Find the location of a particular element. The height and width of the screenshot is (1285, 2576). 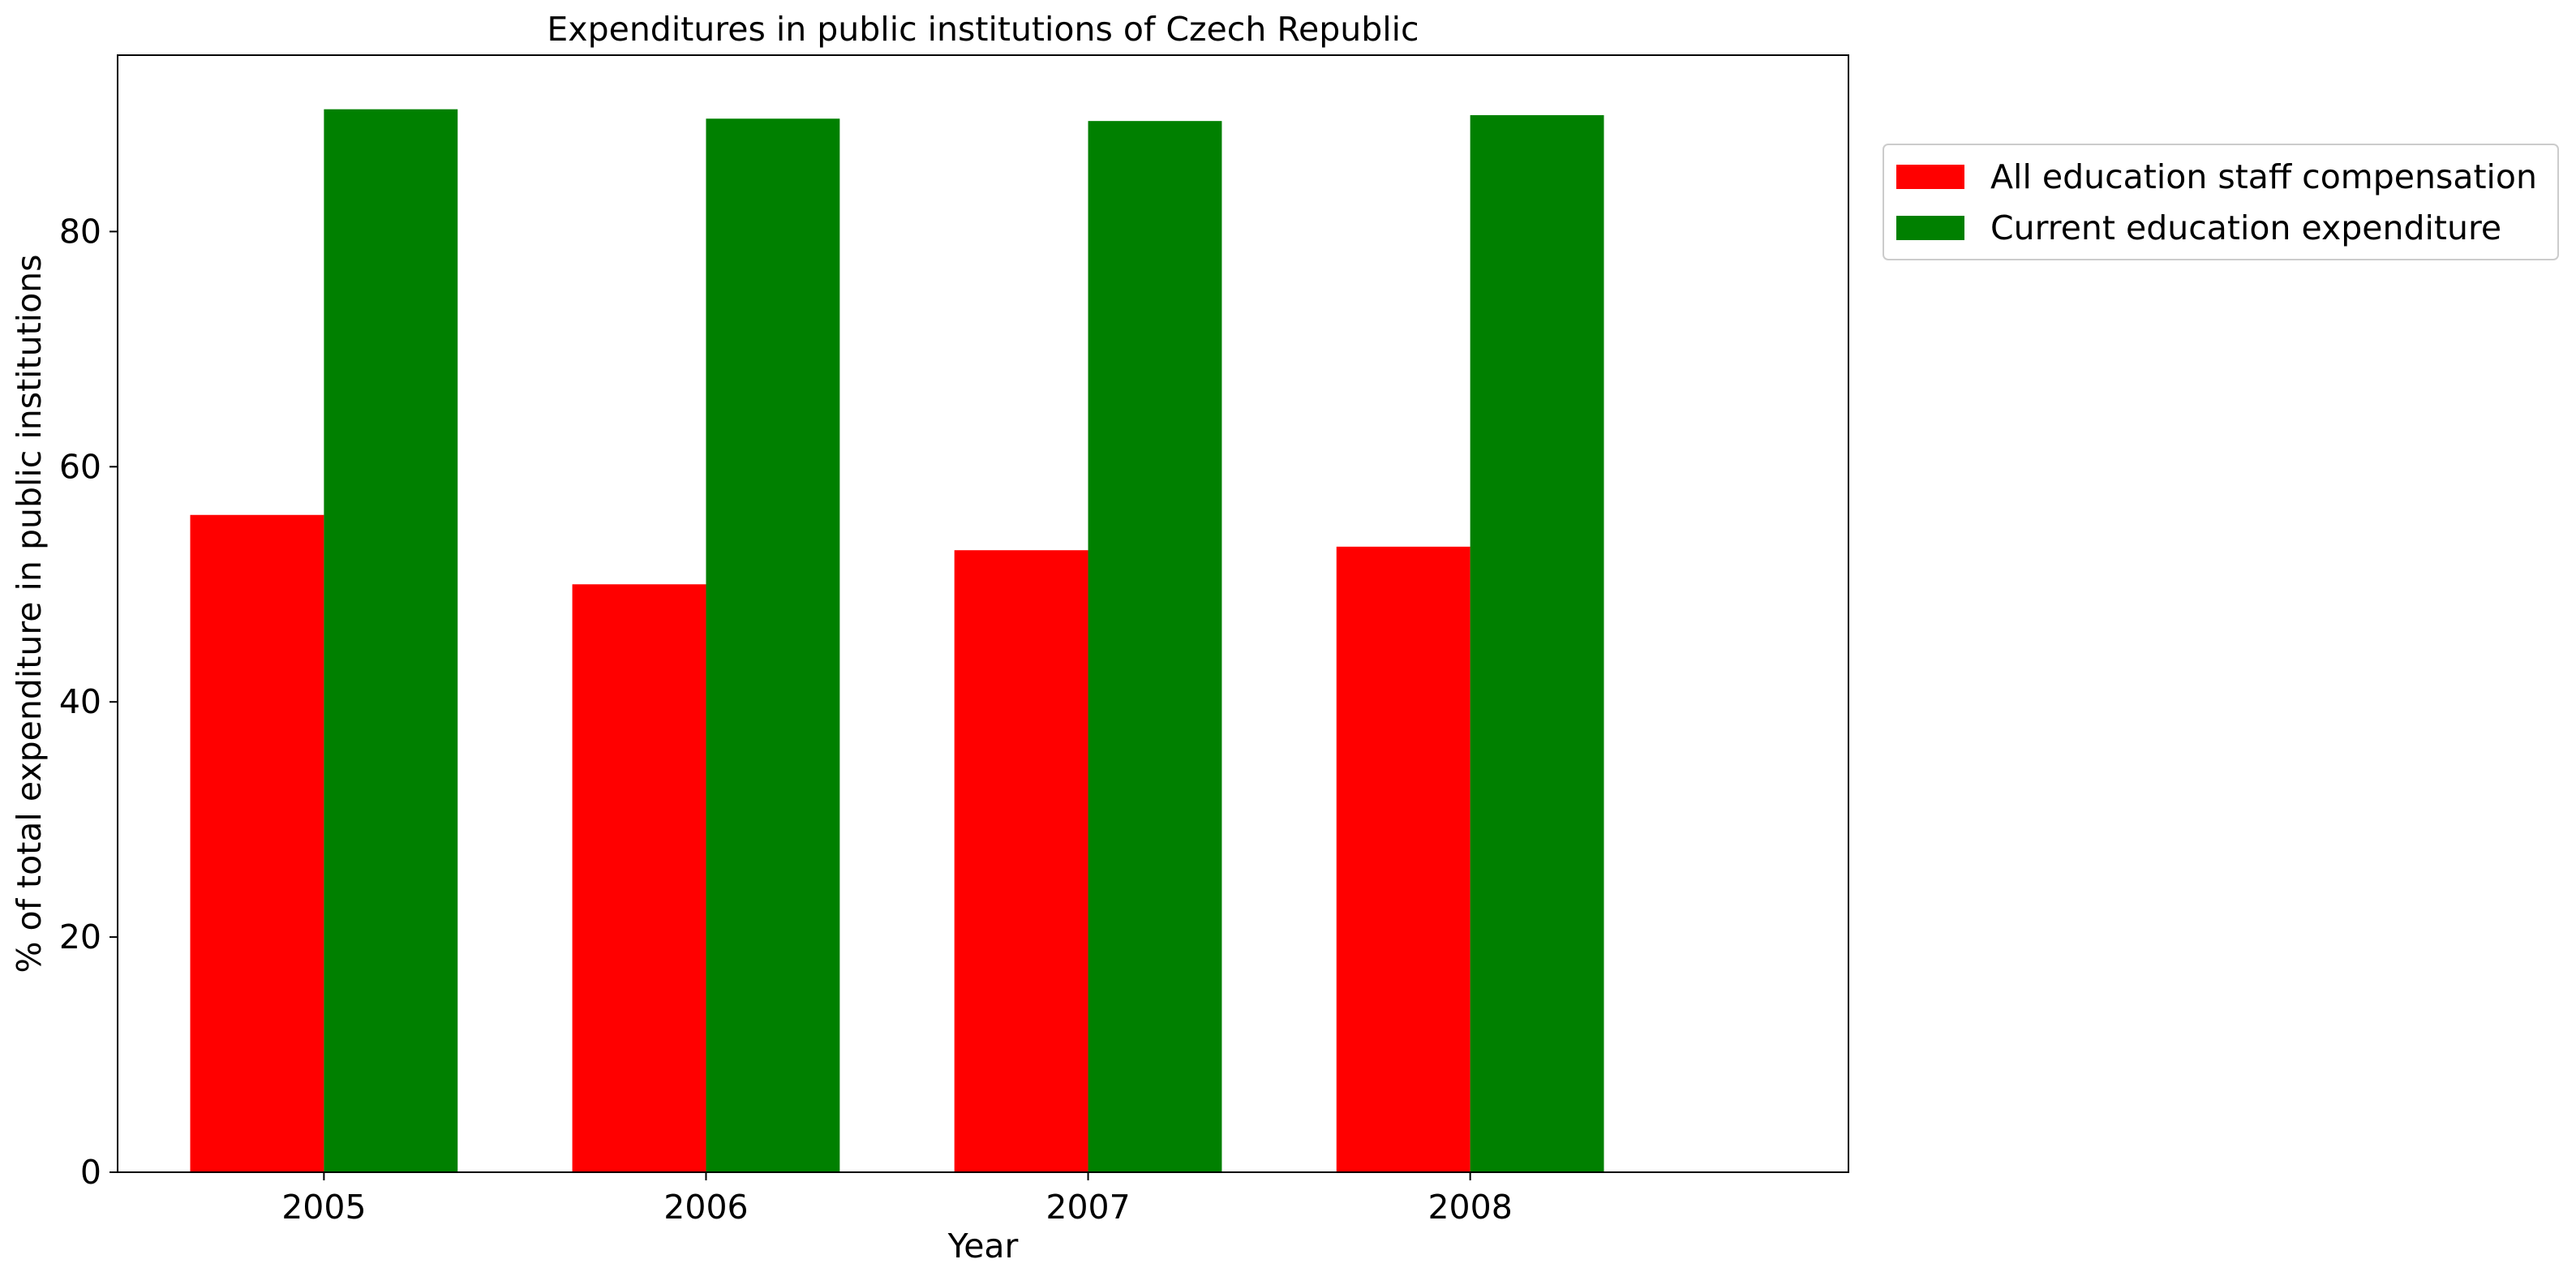

bar-staff-compensation-2006 is located at coordinates (639, 878).